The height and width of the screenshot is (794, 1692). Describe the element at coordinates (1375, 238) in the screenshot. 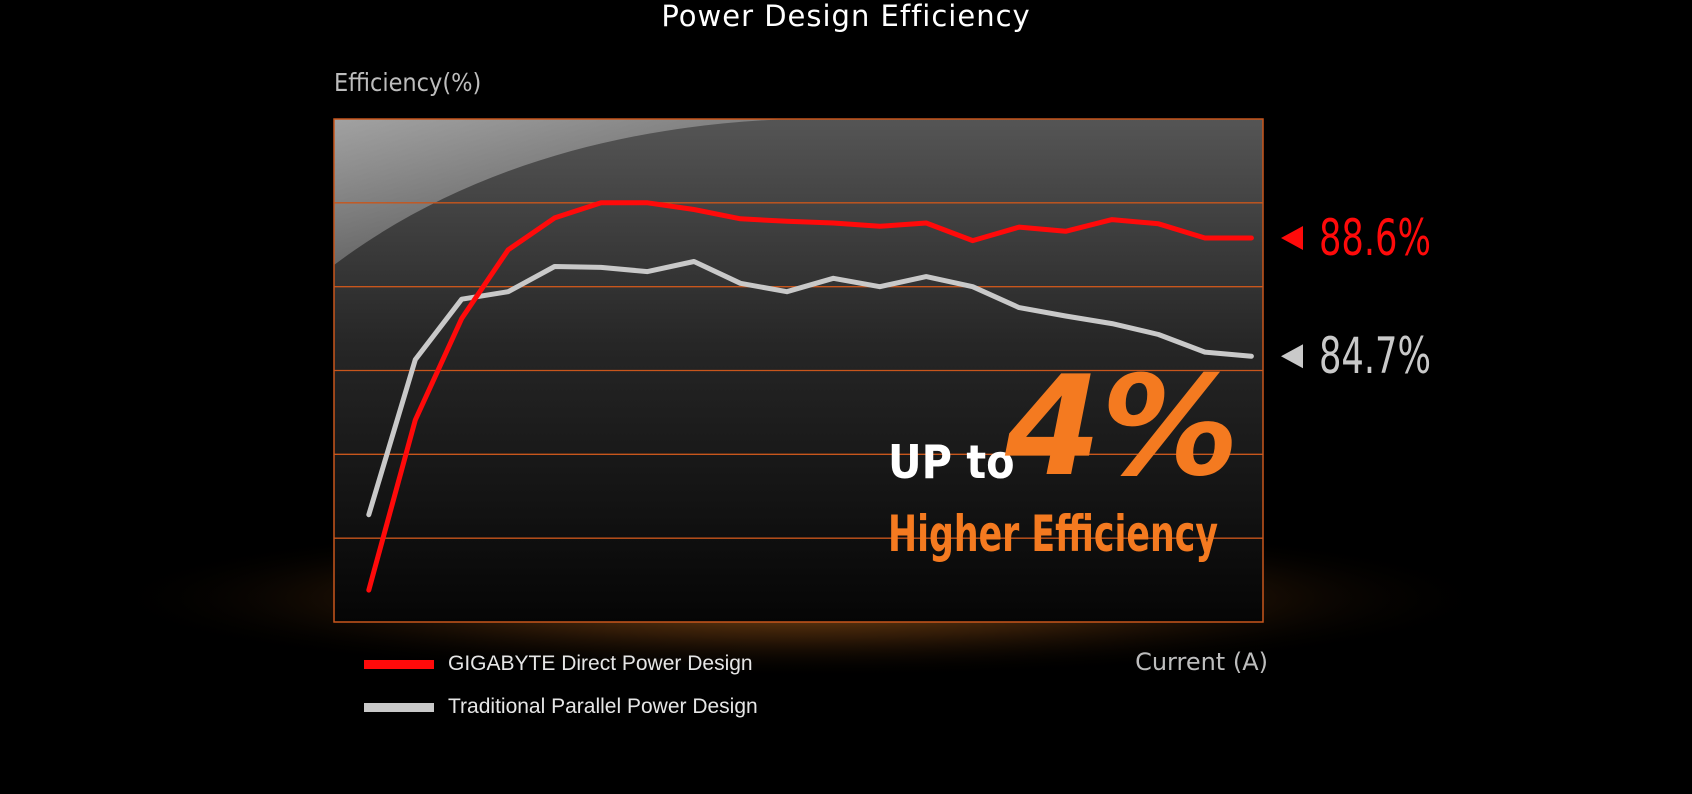

I see `end-label-0: 88.6%` at that location.